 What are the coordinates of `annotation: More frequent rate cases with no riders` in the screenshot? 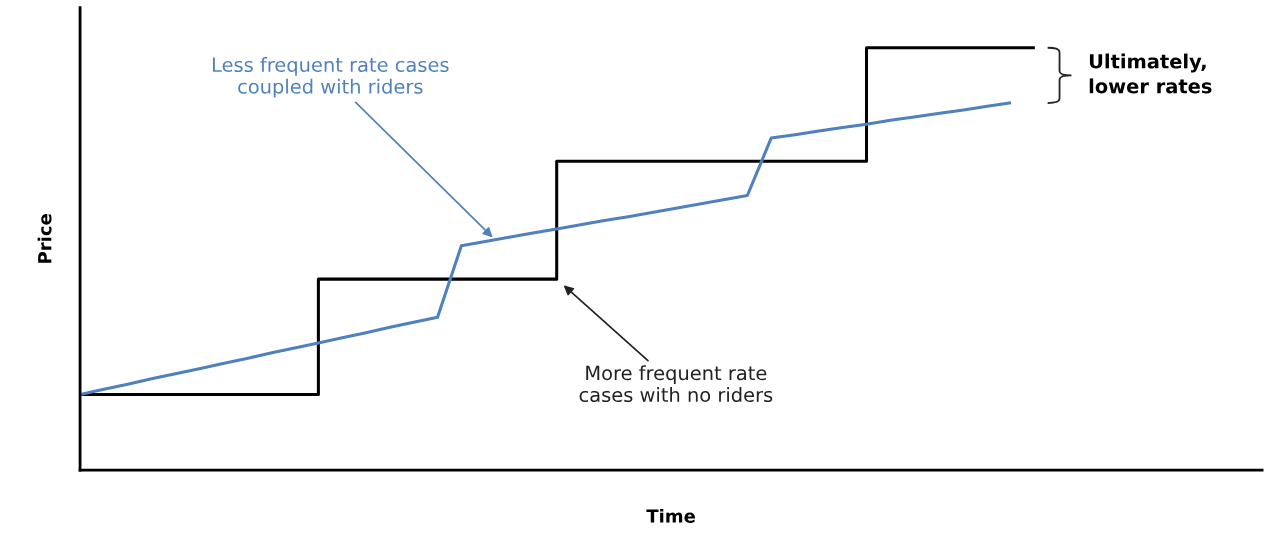 It's located at (676, 384).